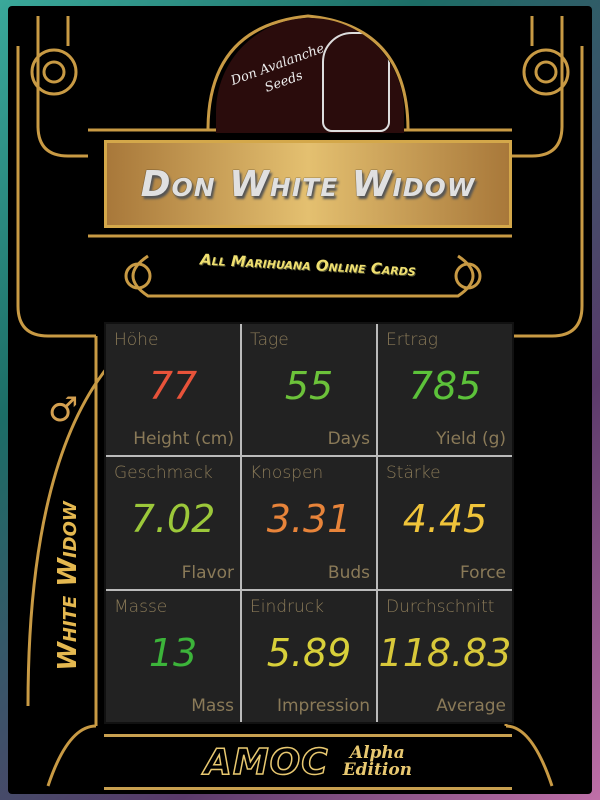 This screenshot has height=800, width=600. What do you see at coordinates (141, 606) in the screenshot?
I see `stat-label-de: Masse` at bounding box center [141, 606].